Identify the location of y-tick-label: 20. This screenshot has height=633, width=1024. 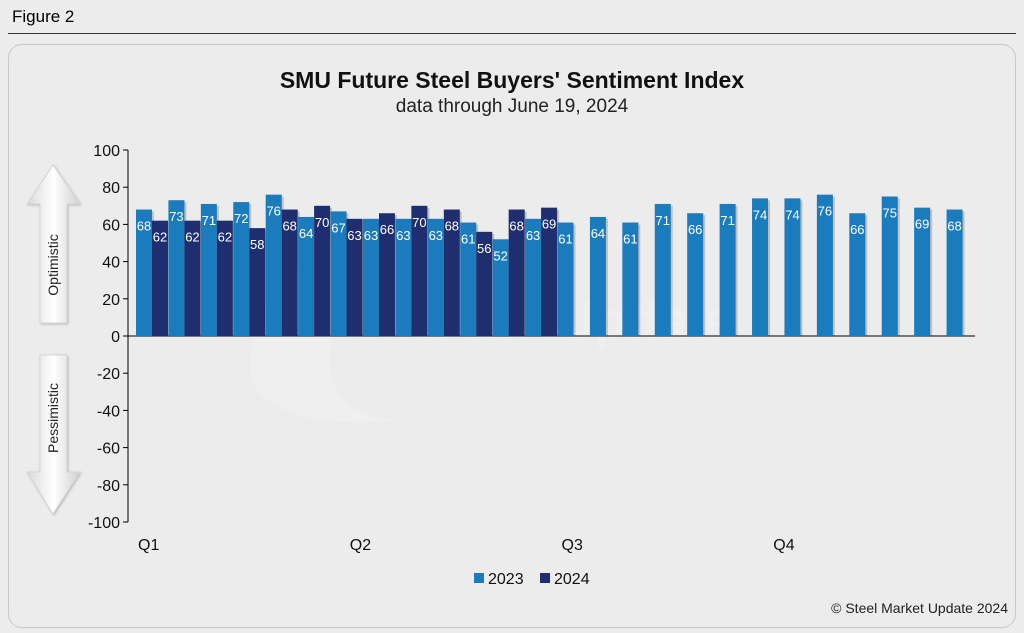
(111, 300).